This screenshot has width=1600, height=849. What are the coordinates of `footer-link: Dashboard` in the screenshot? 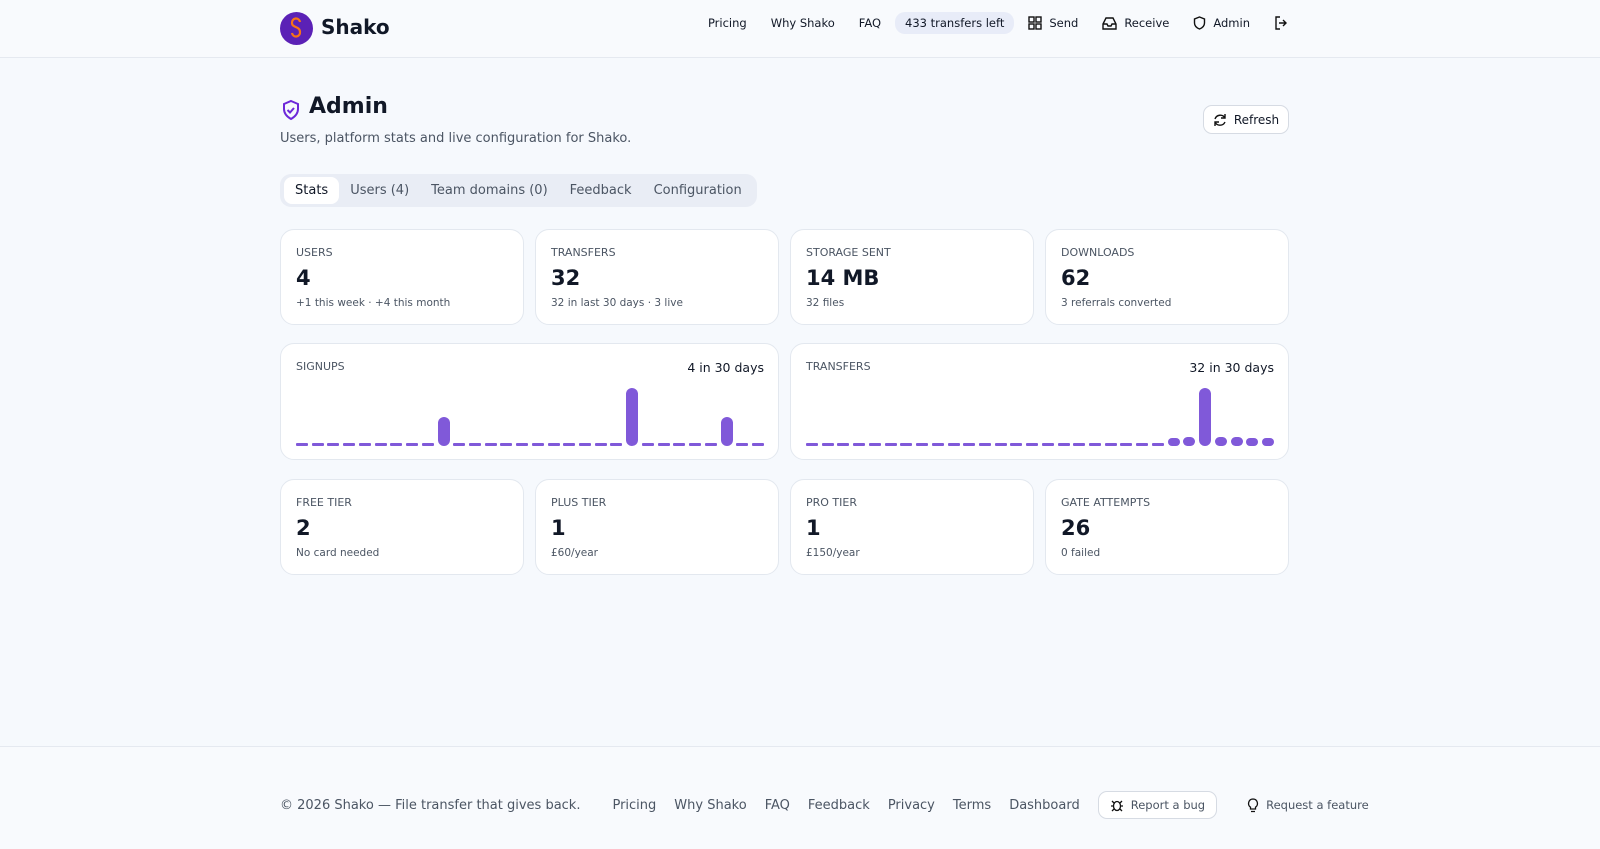 It's located at (1044, 805).